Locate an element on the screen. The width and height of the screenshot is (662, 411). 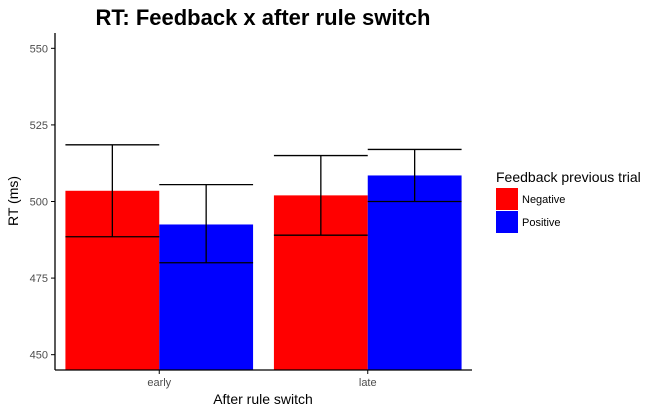
error-bar-late-negative is located at coordinates (320, 195).